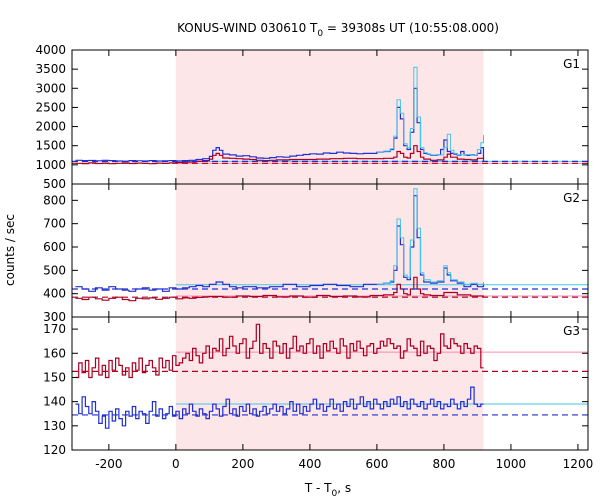  Describe the element at coordinates (50, 107) in the screenshot. I see `y-tick-label: 2500` at that location.